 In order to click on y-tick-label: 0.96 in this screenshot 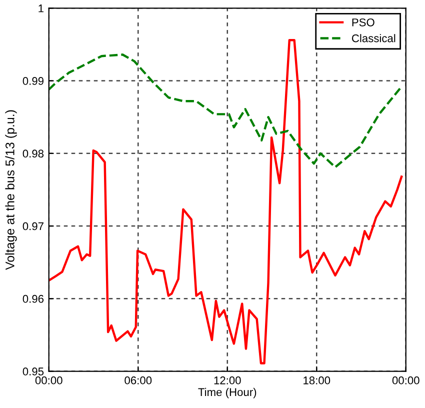, I will do `click(33, 298)`.